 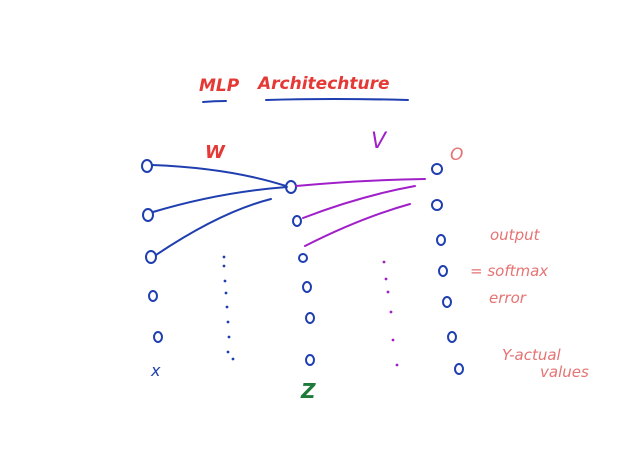 What do you see at coordinates (515, 235) in the screenshot?
I see `output-label: output` at bounding box center [515, 235].